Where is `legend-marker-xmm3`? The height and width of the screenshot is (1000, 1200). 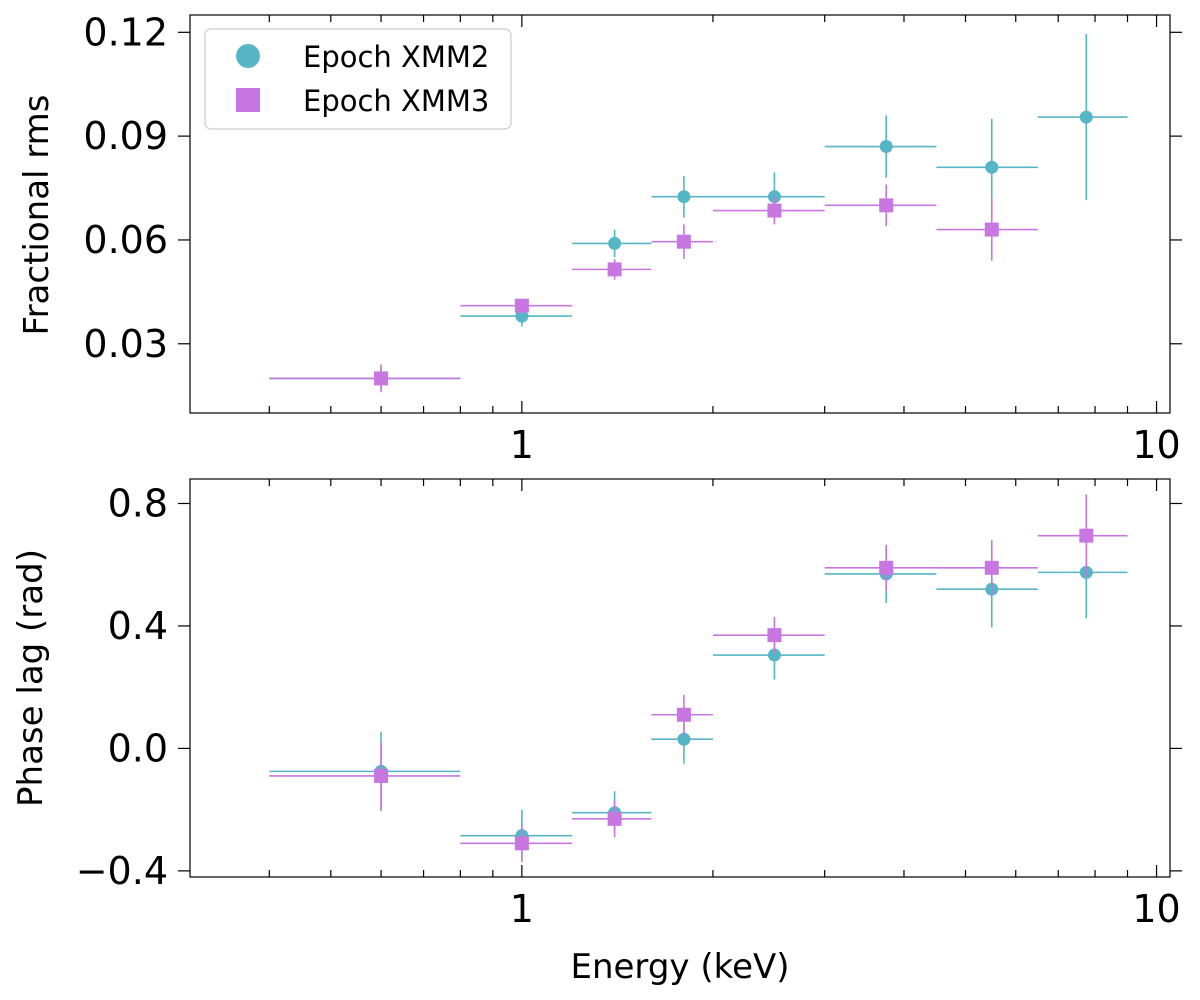 legend-marker-xmm3 is located at coordinates (248, 100).